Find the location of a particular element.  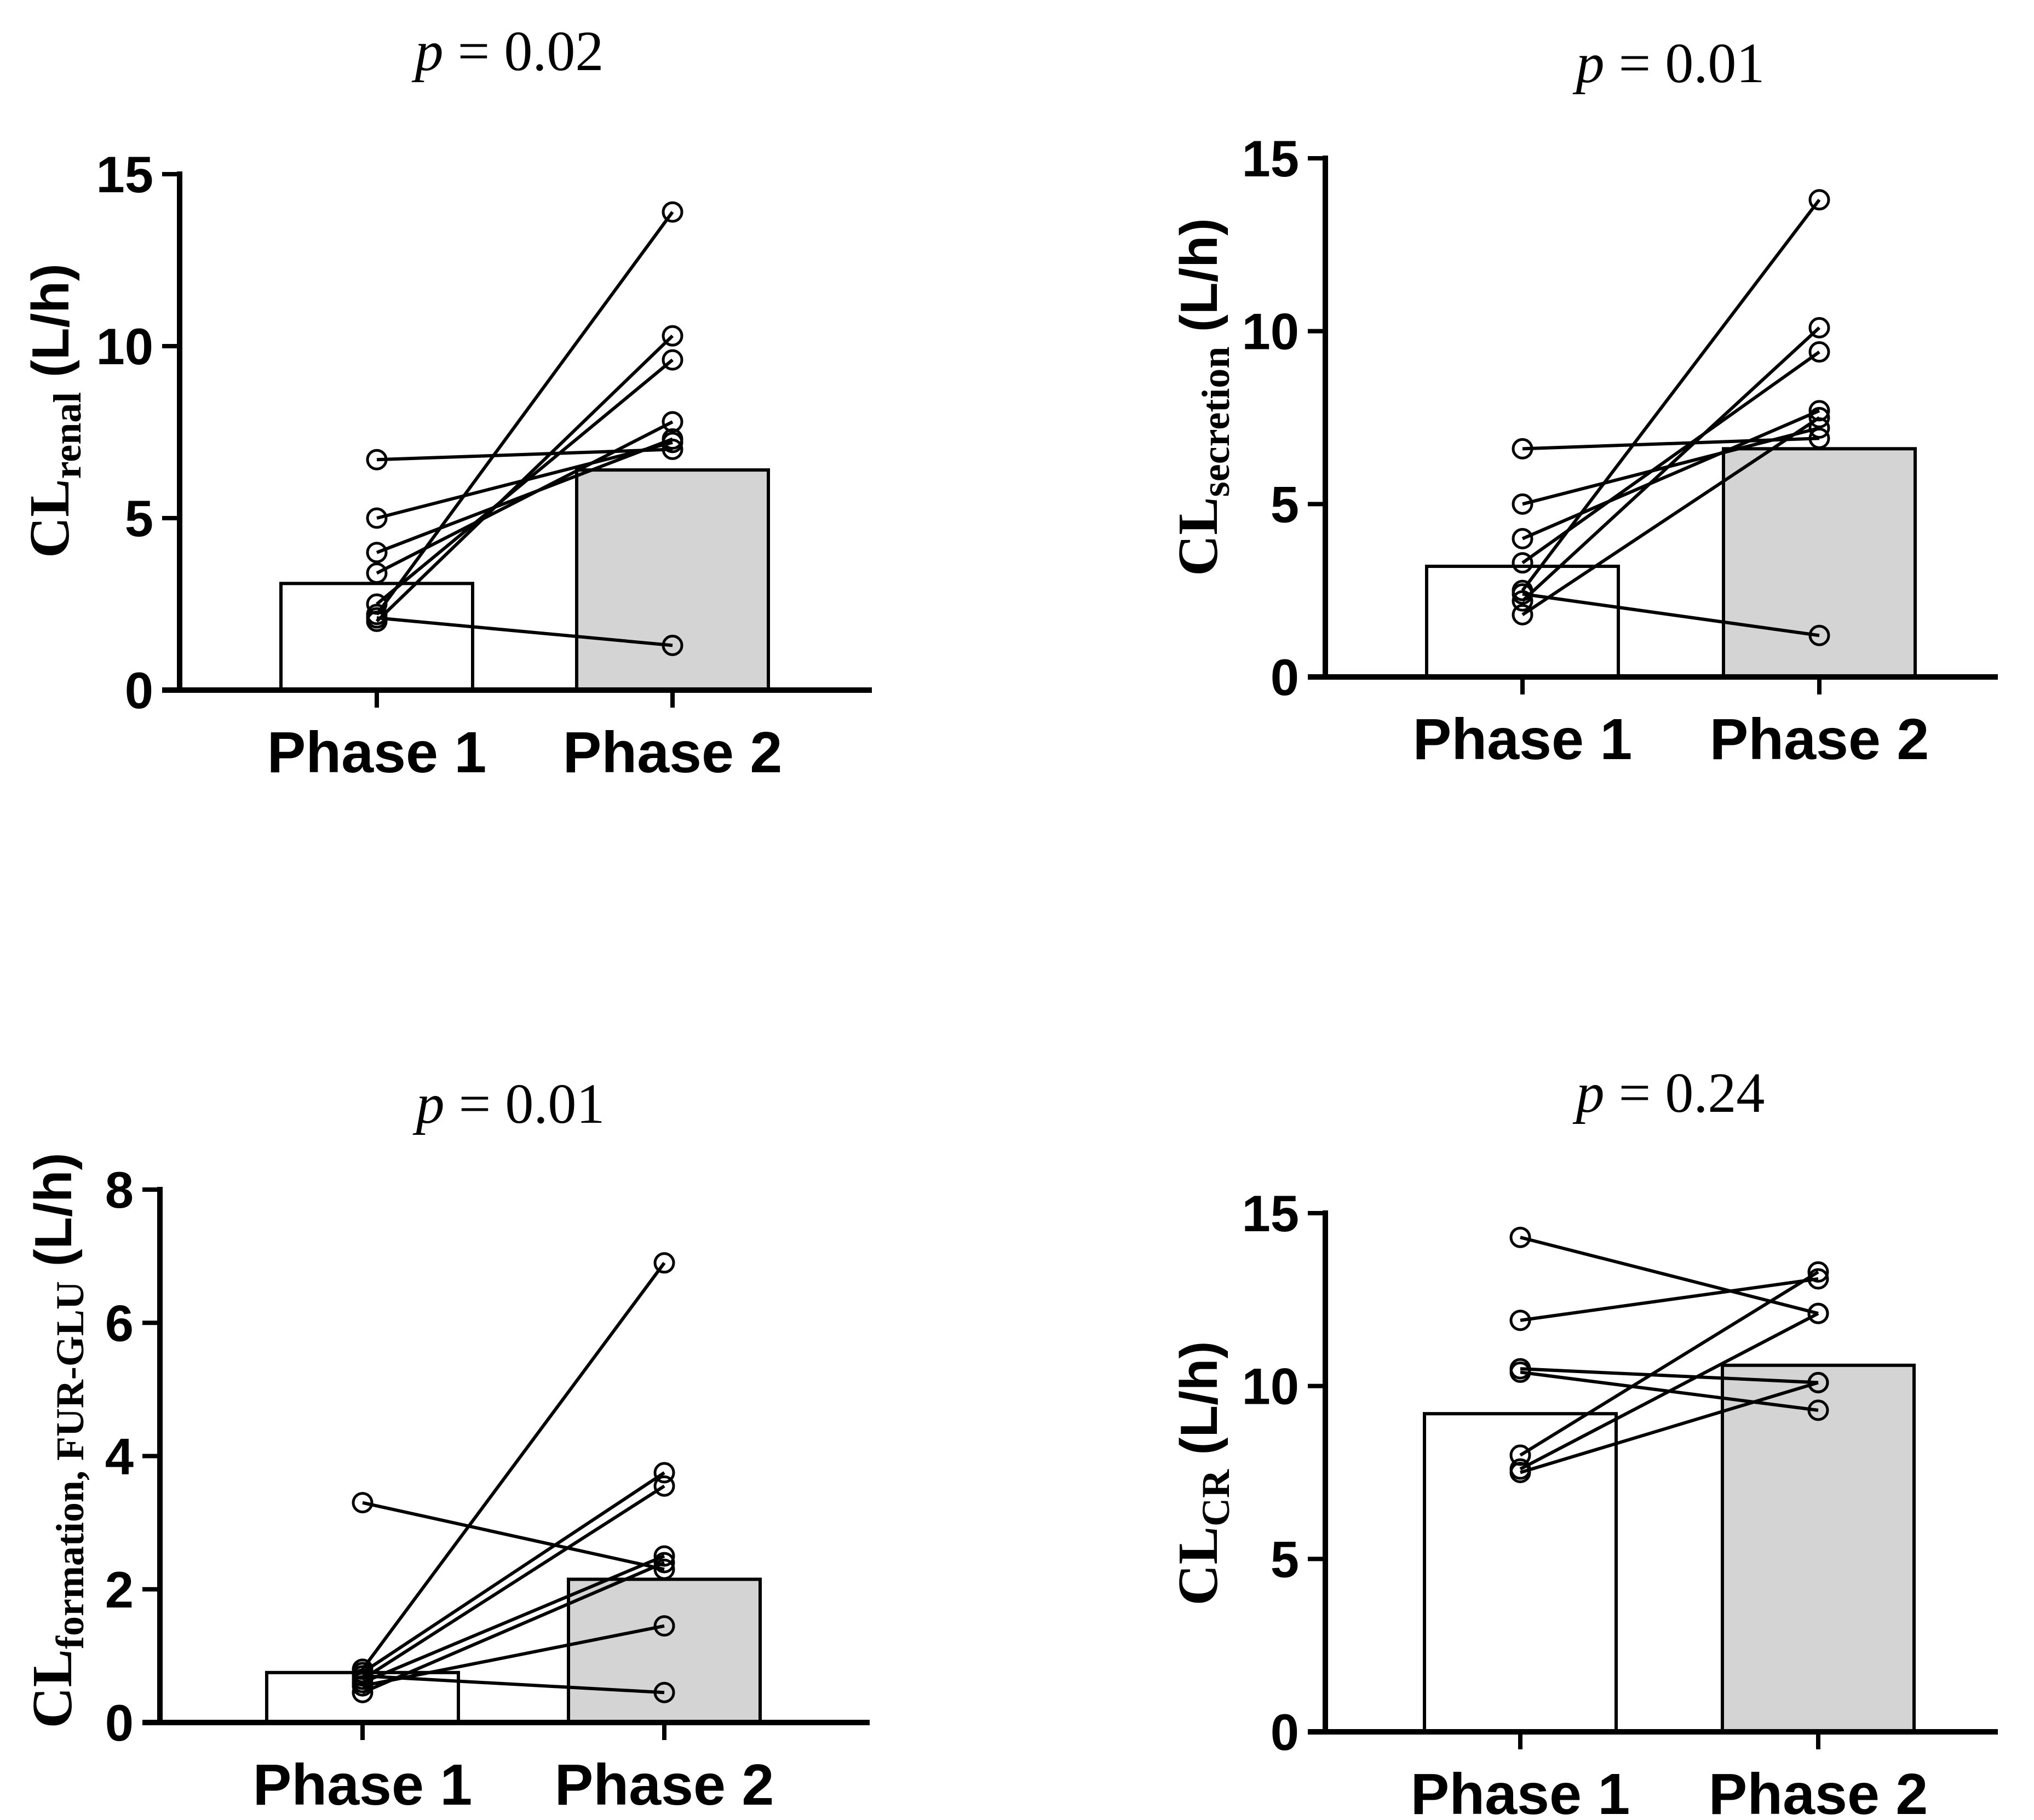

y-tick-label: 2 is located at coordinates (119, 1590).